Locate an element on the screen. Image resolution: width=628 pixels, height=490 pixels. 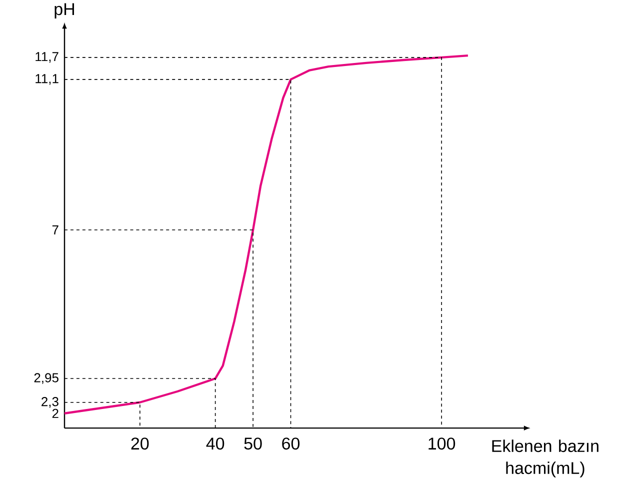
y-tick-label: 11,7 is located at coordinates (47, 57).